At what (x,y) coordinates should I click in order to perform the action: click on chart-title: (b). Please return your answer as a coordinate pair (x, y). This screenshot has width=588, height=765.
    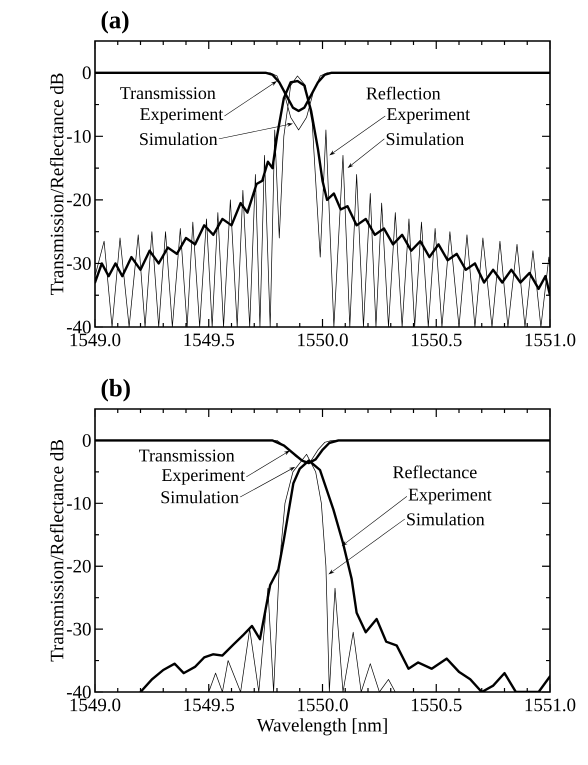
    Looking at the image, I should click on (116, 390).